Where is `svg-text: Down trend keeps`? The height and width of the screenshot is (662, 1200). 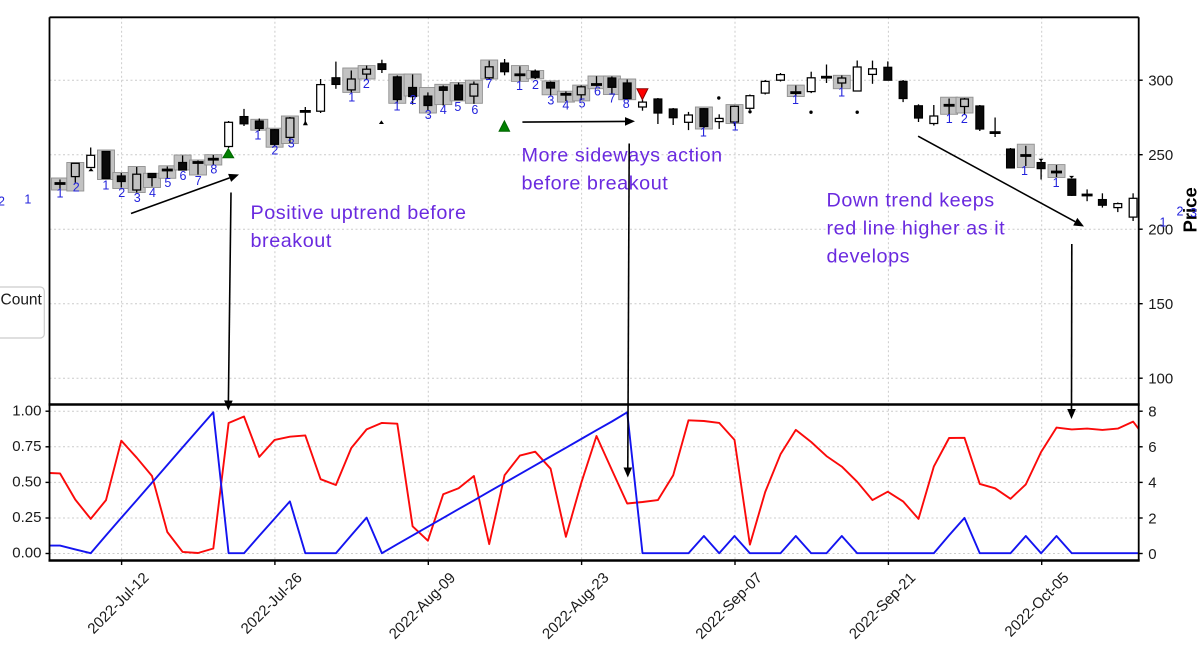
svg-text: Down trend keeps is located at coordinates (911, 200).